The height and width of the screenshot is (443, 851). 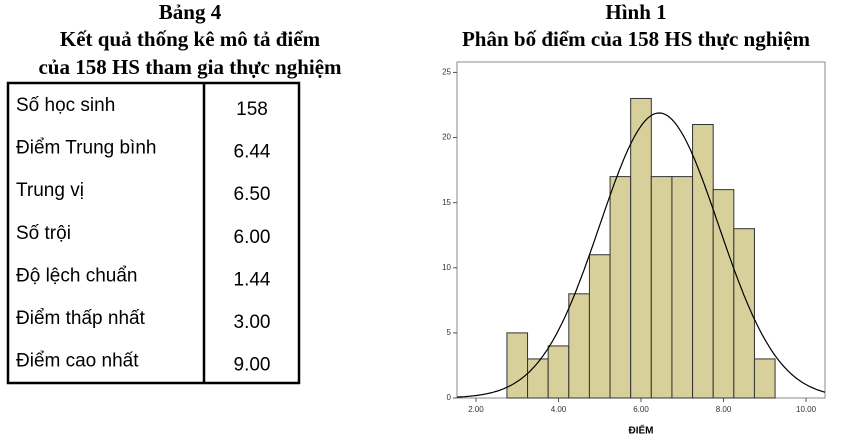 What do you see at coordinates (446, 137) in the screenshot?
I see `y-tick-label: 20` at bounding box center [446, 137].